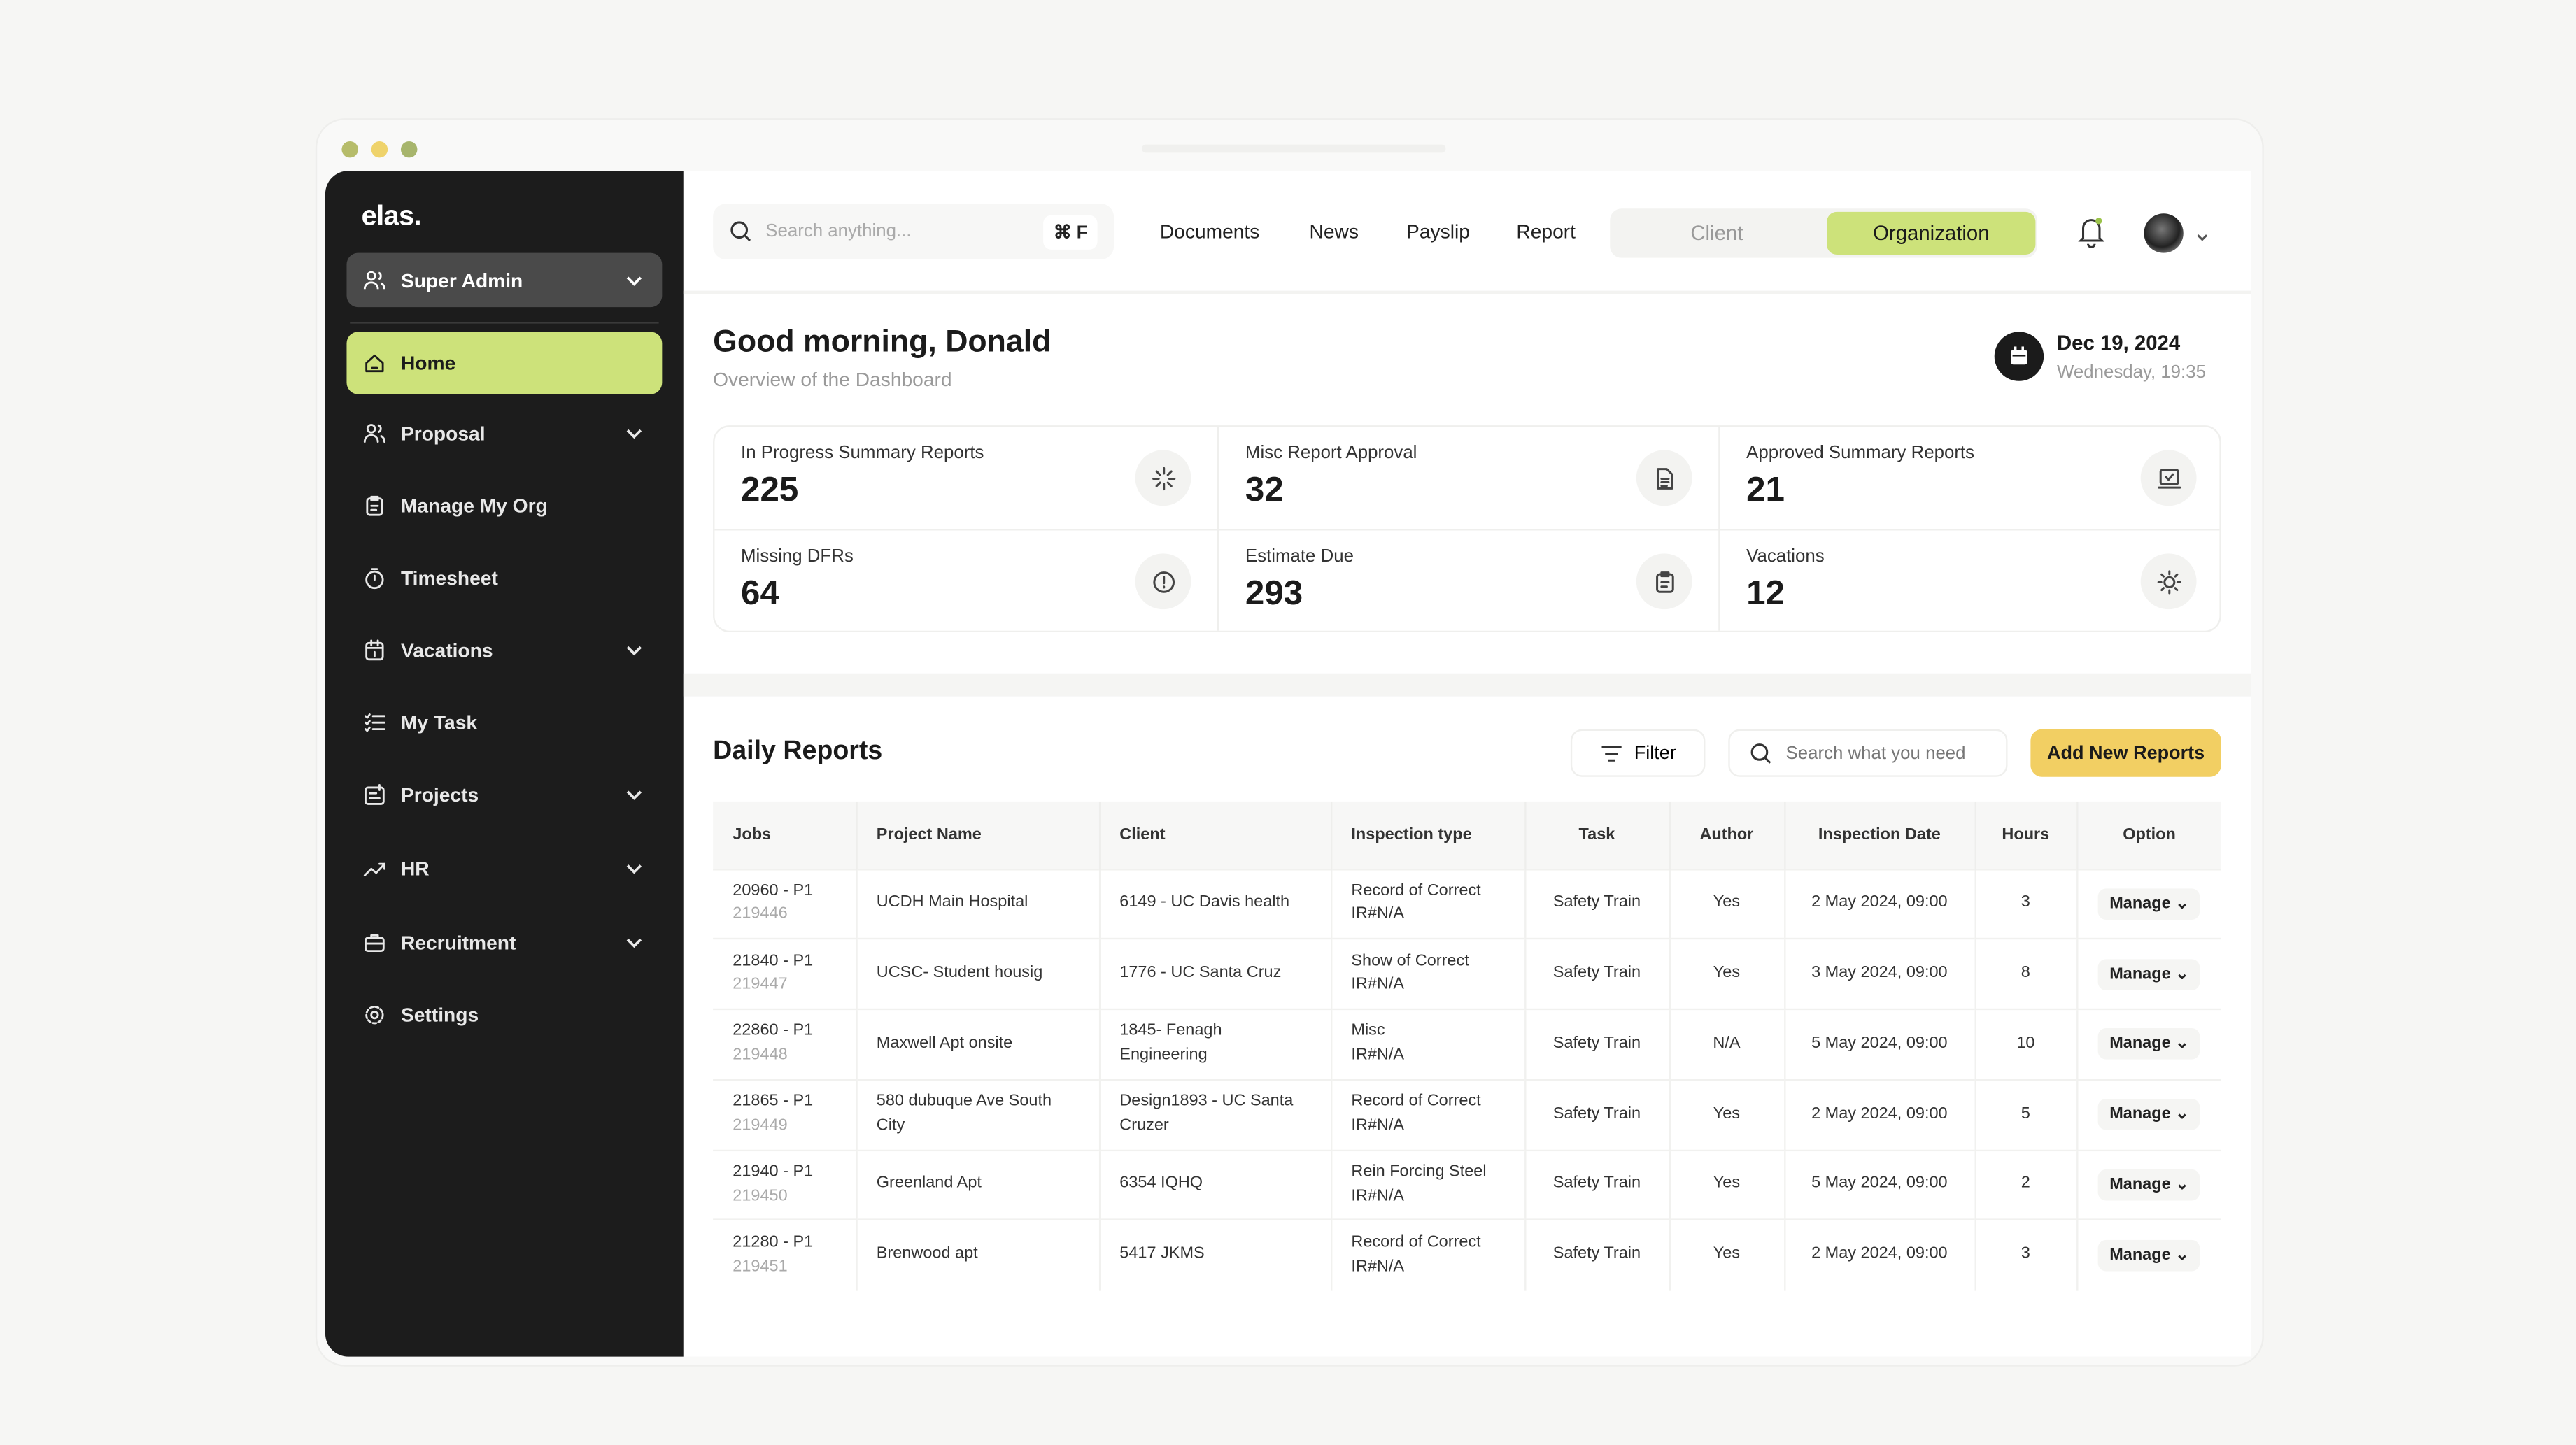 This screenshot has width=2576, height=1445. I want to click on stat-card: In Progress Summary Reports 225, so click(966, 479).